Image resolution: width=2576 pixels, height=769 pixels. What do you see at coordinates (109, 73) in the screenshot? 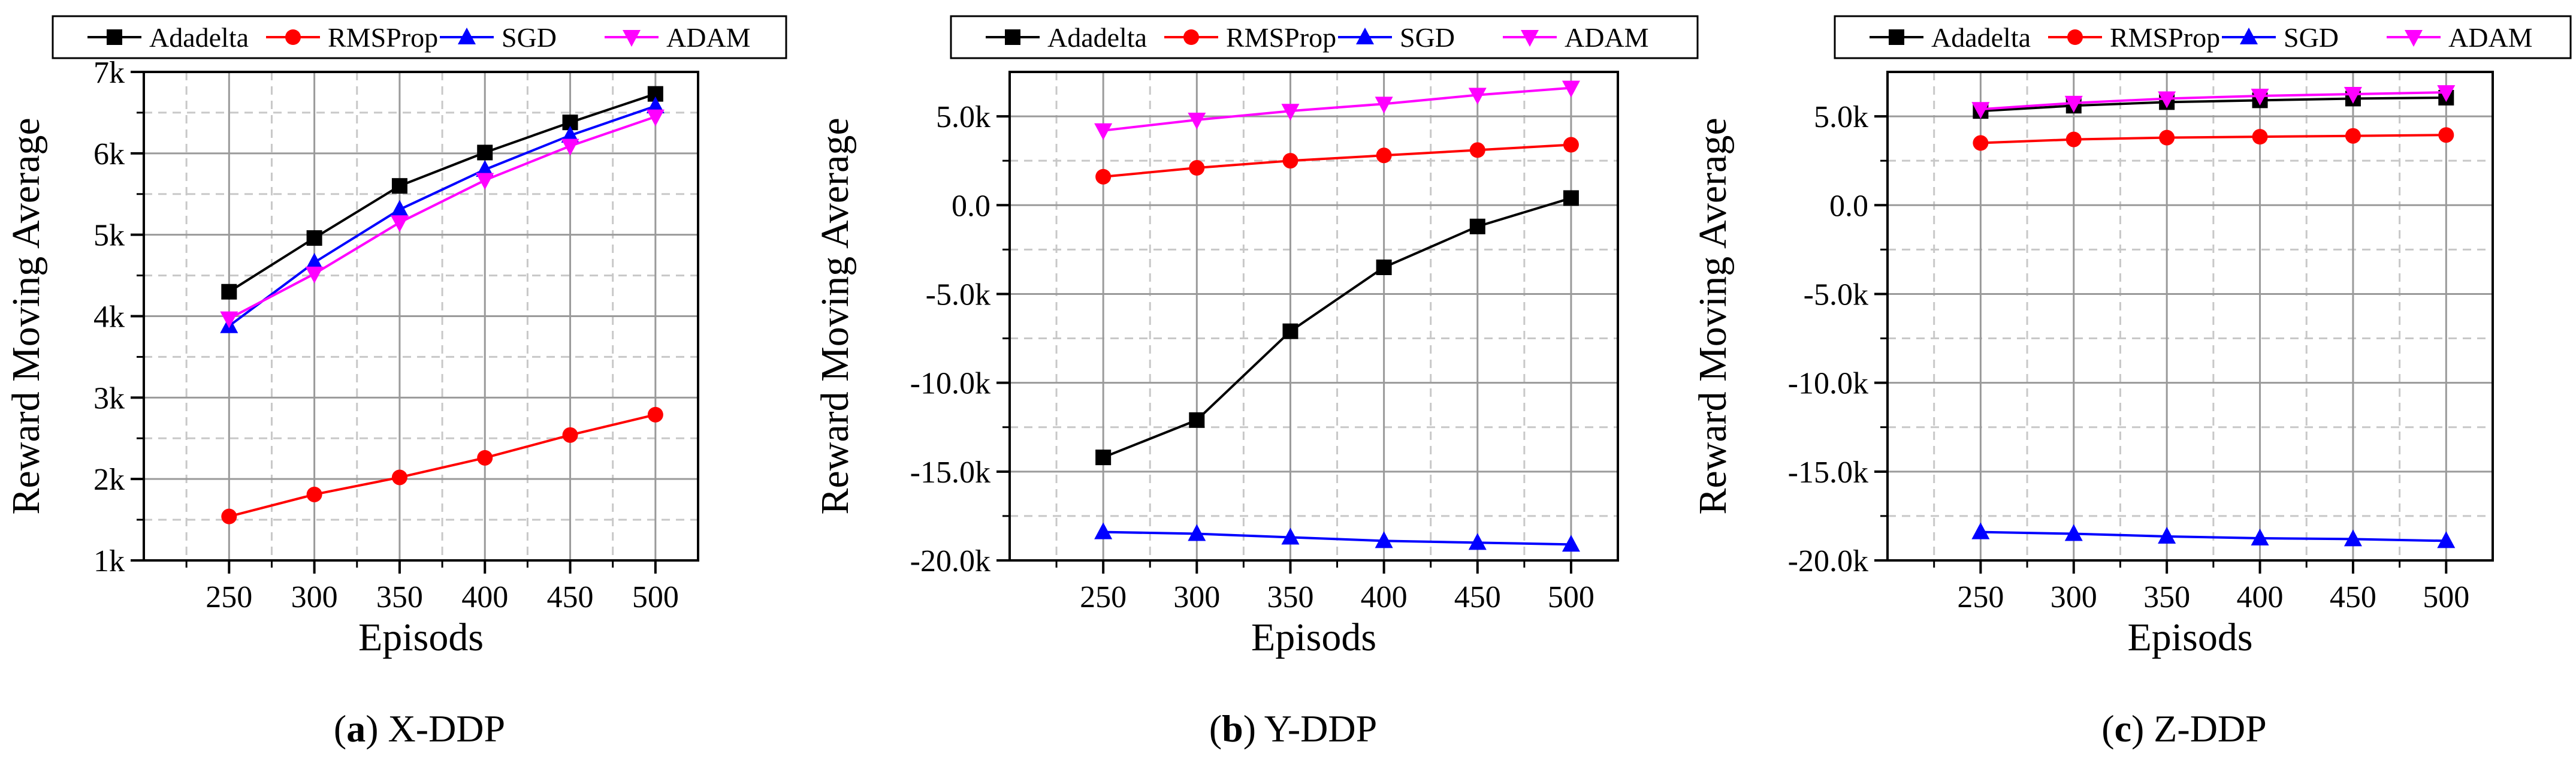
I see `y-tick-label: 7k` at bounding box center [109, 73].